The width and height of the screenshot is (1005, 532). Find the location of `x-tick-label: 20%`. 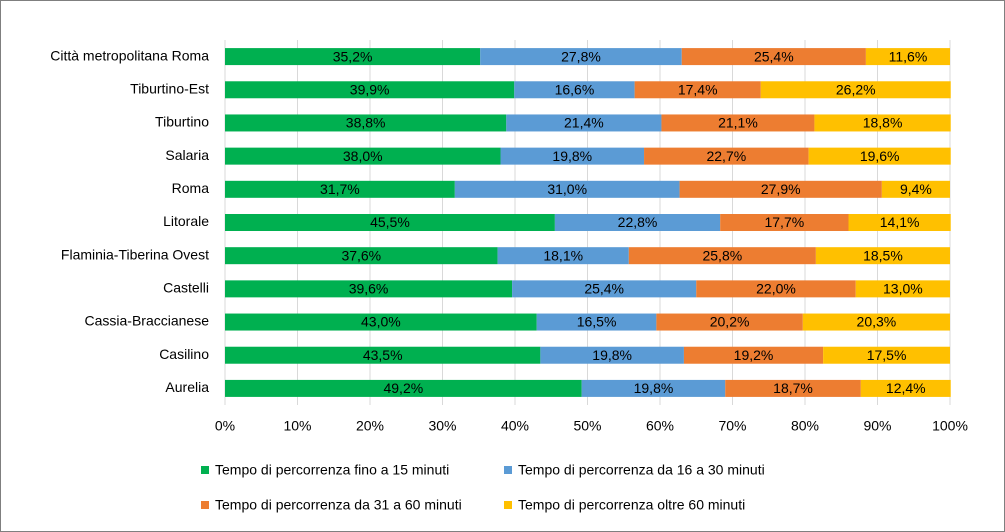

x-tick-label: 20% is located at coordinates (370, 426).